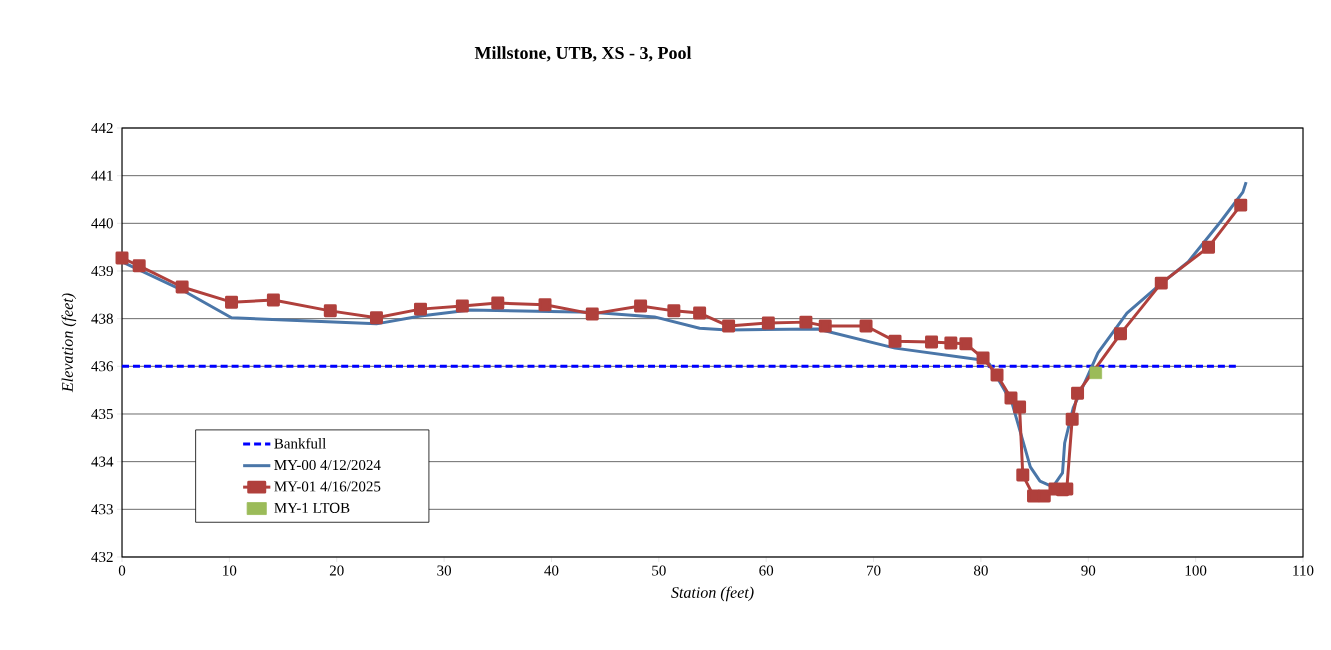  I want to click on legend-label: MY-00 4/12/2024, so click(327, 465).